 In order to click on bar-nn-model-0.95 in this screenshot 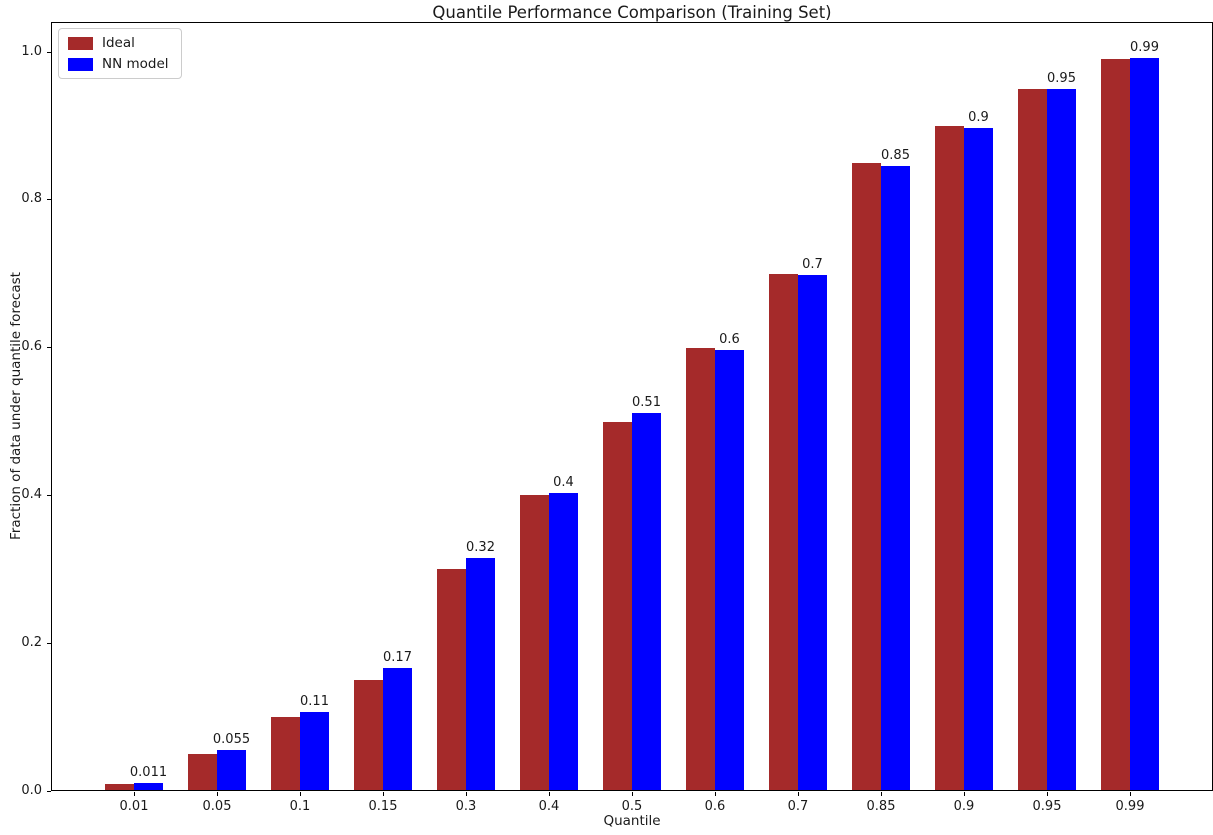, I will do `click(1061, 439)`.